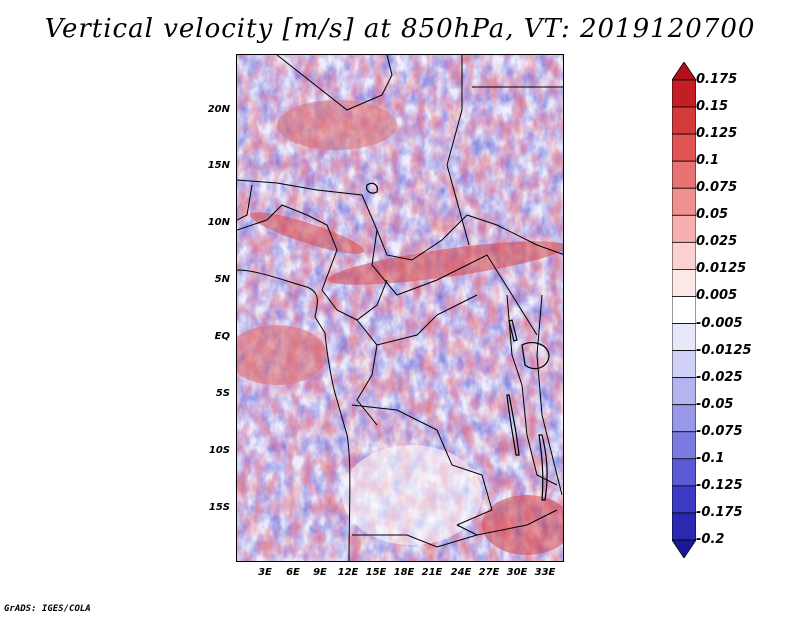  I want to click on colorbar-tick-label: -0.2, so click(710, 539).